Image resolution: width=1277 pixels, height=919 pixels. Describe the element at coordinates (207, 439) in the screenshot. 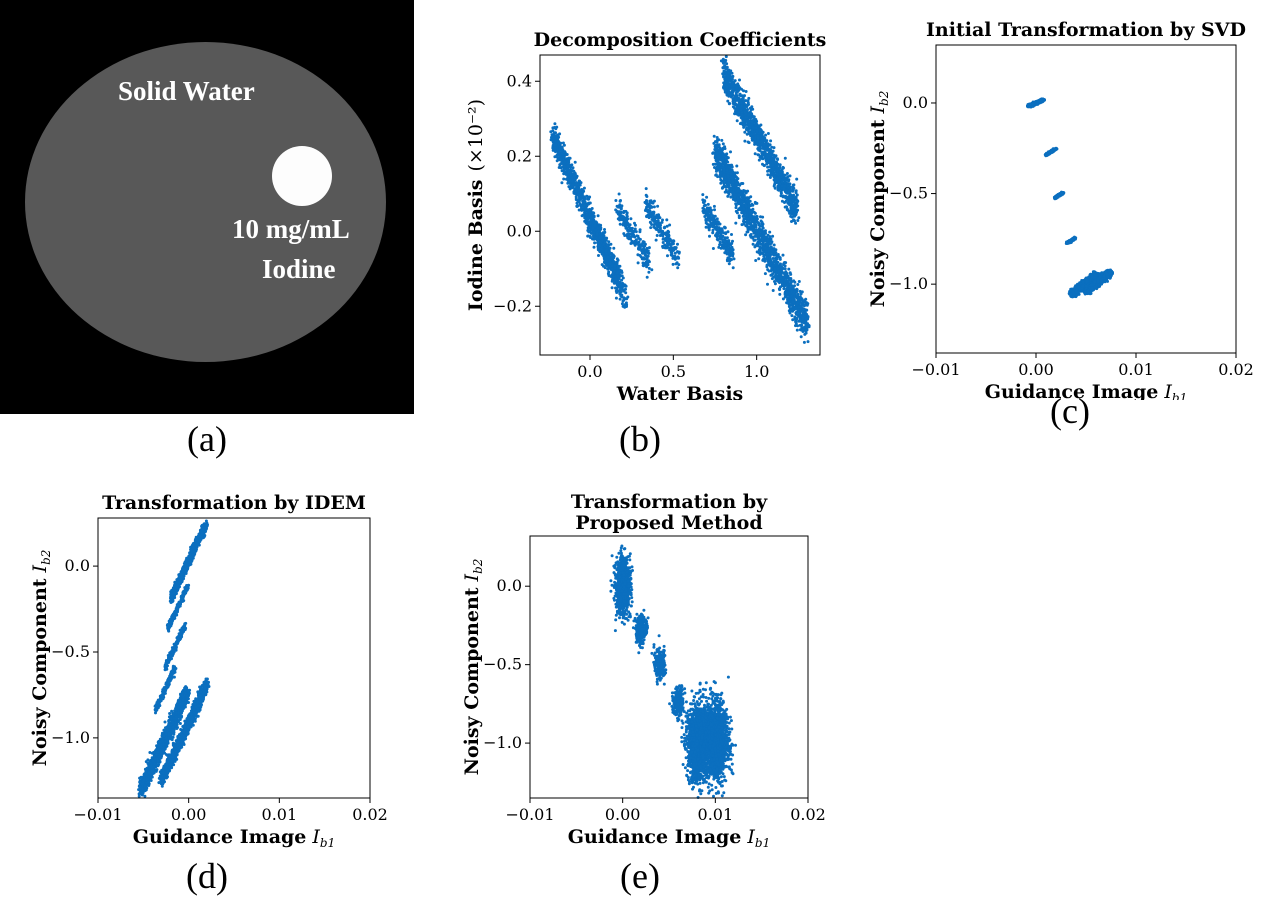

I see `caption-a: (a)` at that location.